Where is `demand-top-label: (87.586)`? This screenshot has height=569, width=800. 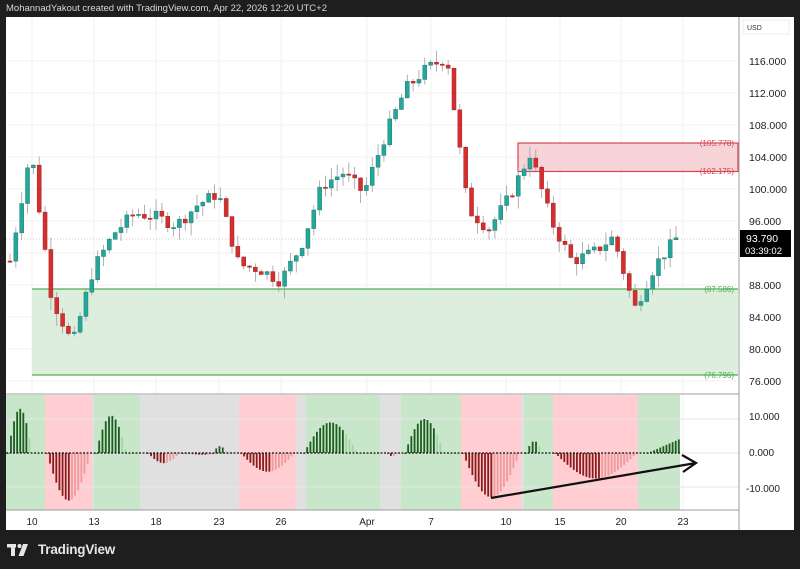 demand-top-label: (87.586) is located at coordinates (719, 289).